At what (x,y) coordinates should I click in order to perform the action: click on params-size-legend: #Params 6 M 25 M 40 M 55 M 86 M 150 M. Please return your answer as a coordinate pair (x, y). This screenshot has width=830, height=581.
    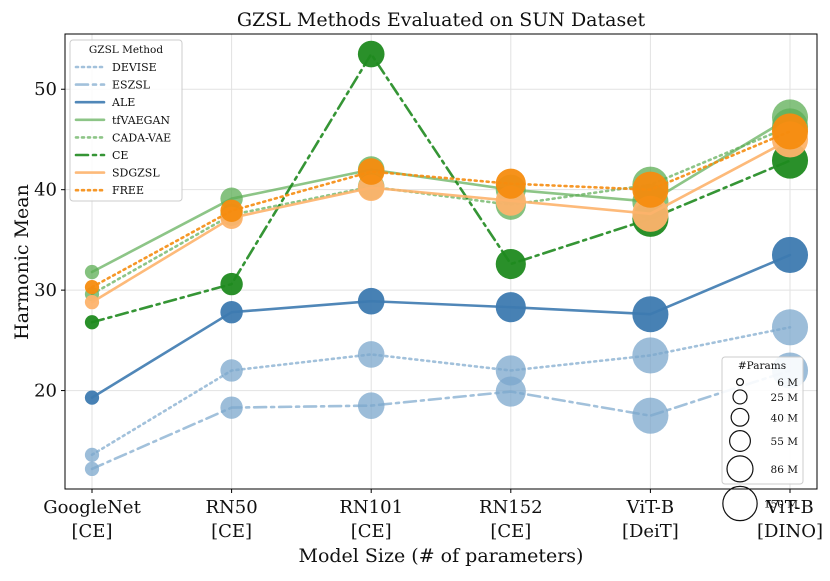
    Looking at the image, I should click on (762, 439).